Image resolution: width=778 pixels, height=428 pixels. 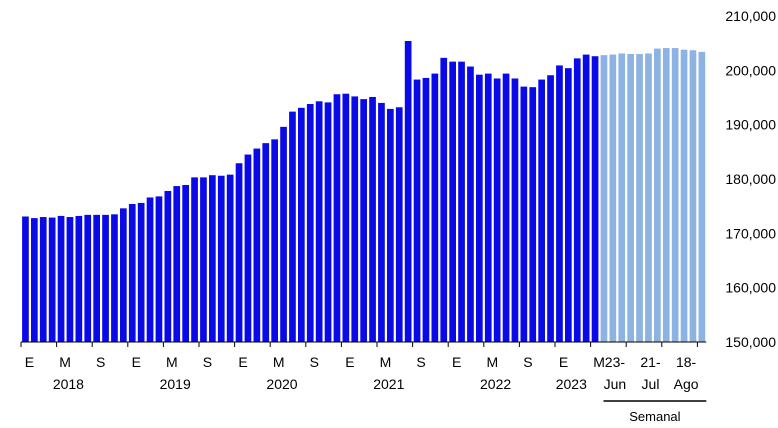 I want to click on x-year-label: 2018, so click(x=68, y=384).